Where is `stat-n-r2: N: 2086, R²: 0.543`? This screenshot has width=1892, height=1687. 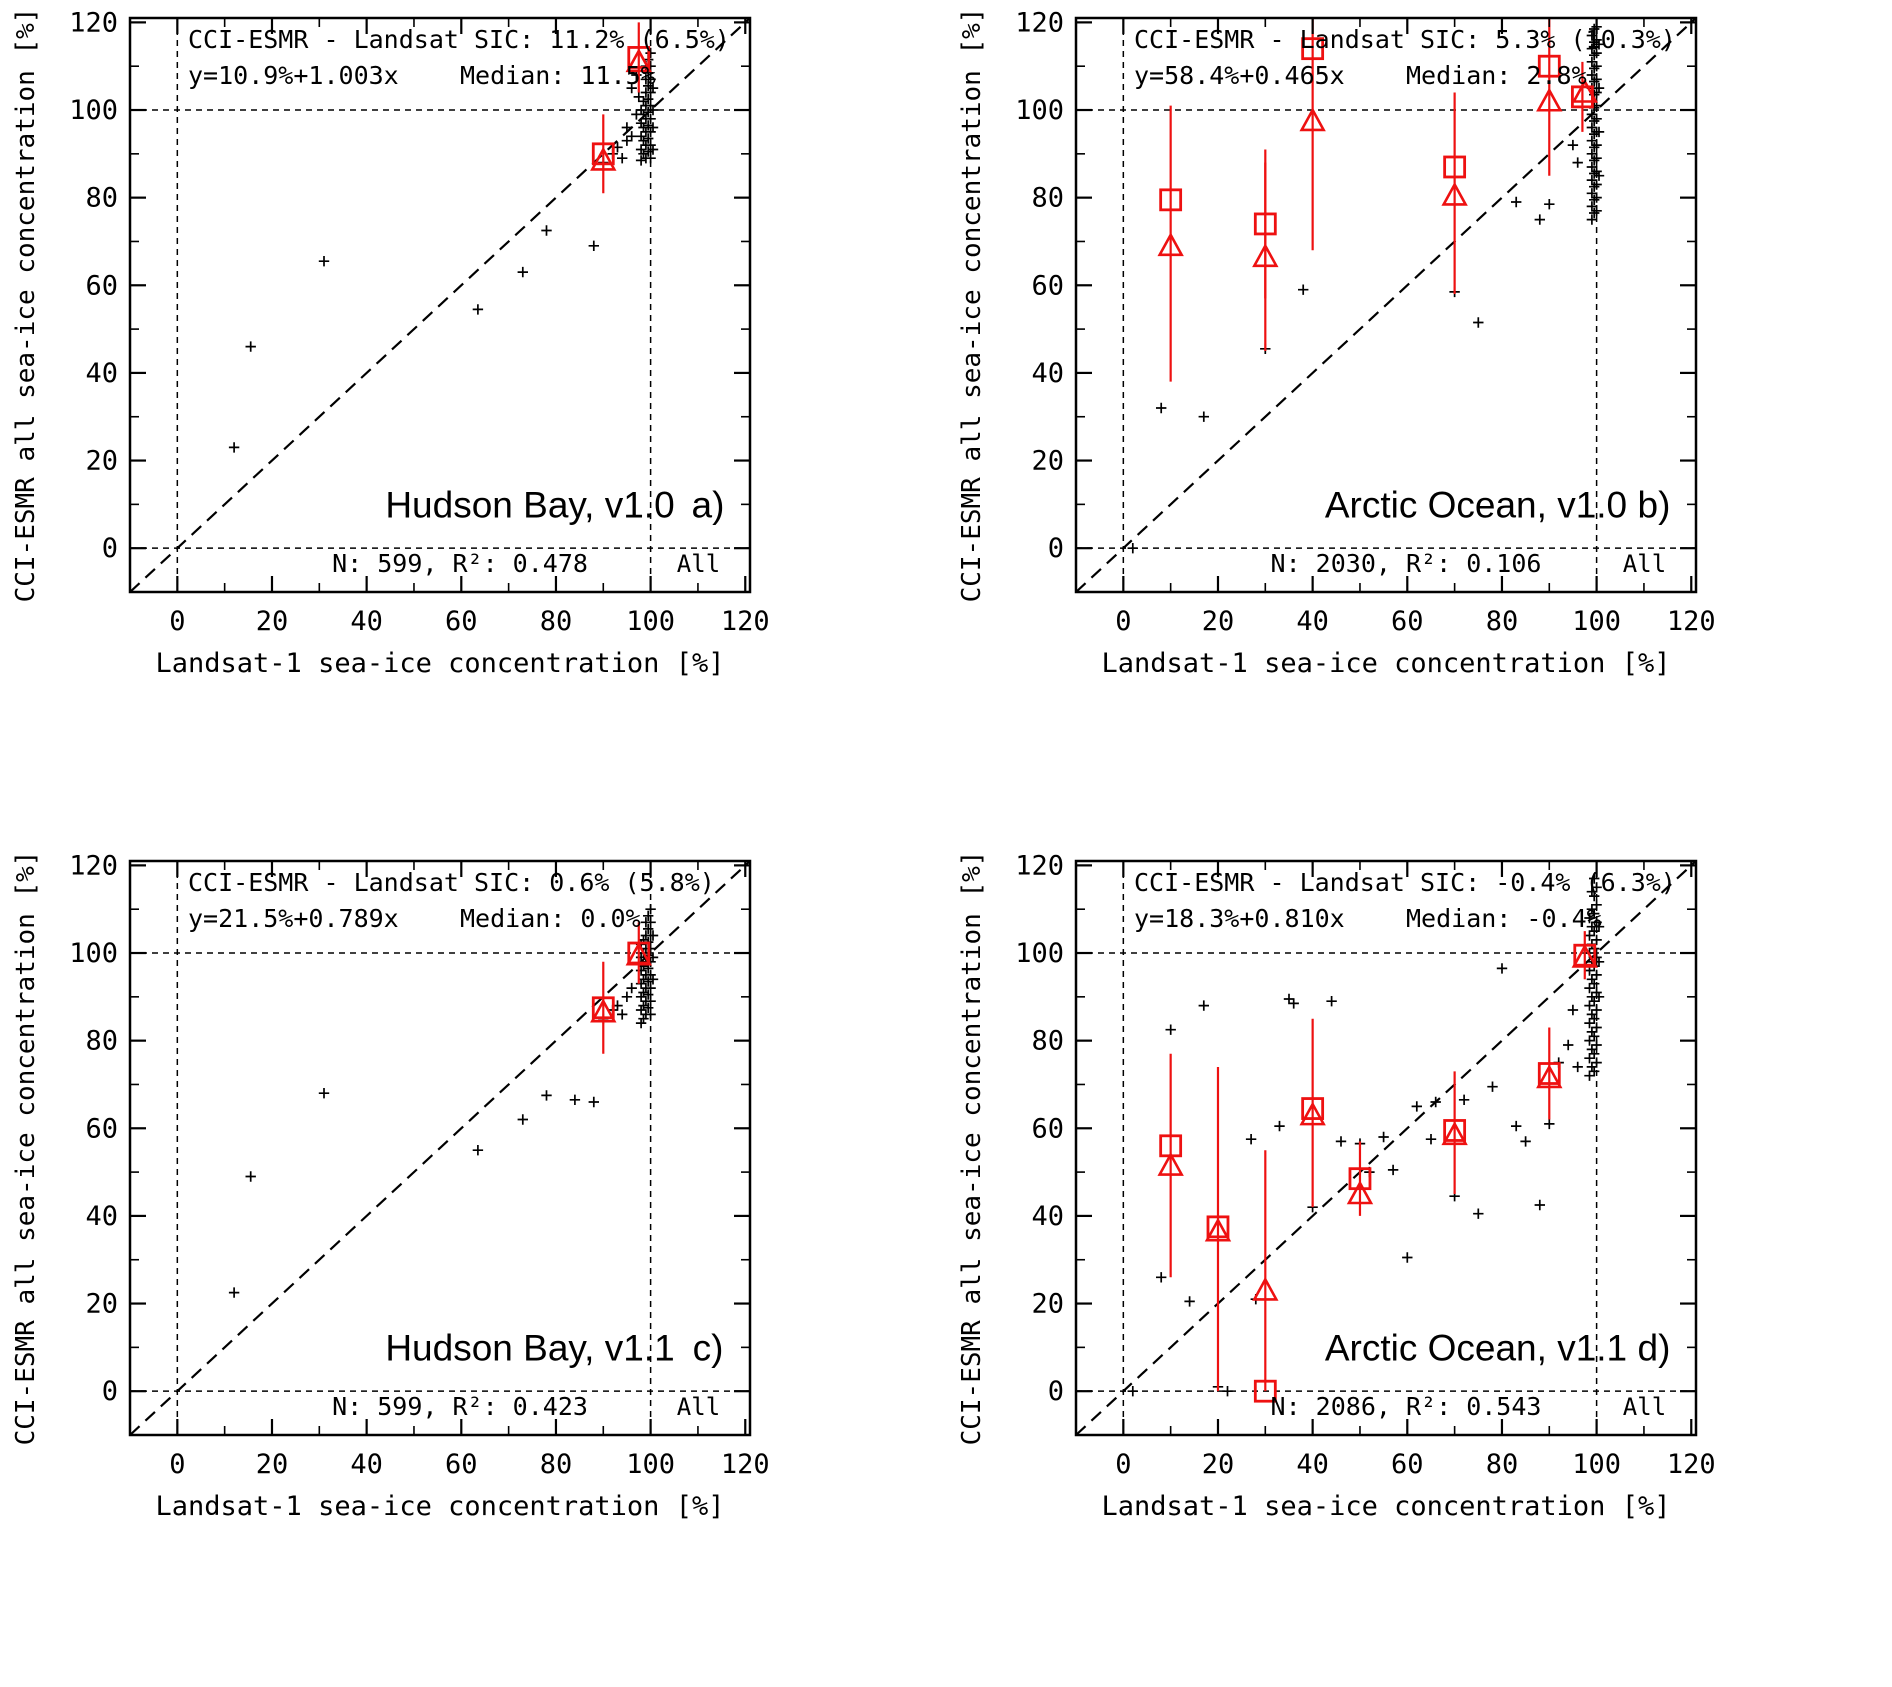
stat-n-r2: N: 2086, R²: 0.543 is located at coordinates (1406, 1406).